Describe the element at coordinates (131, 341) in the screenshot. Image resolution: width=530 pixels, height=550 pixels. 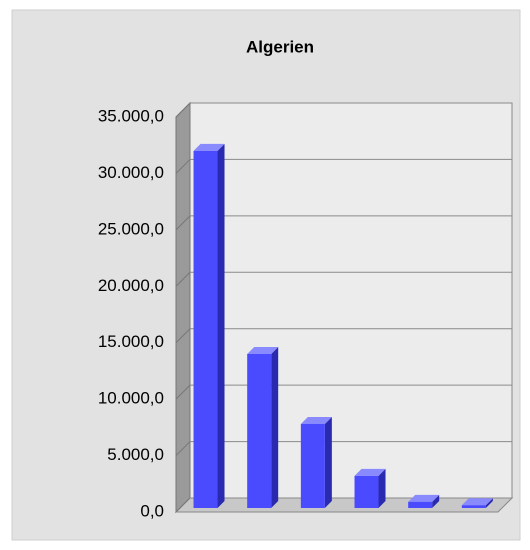
I see `y-tick-label: 15.000,0` at that location.